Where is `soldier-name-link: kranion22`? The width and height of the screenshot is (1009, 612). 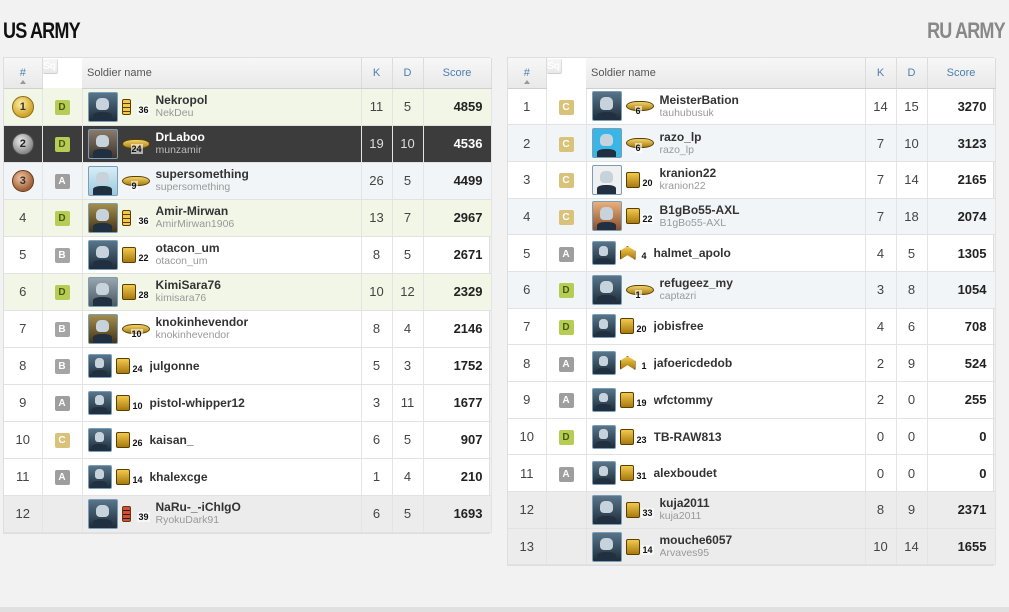 soldier-name-link: kranion22 is located at coordinates (688, 173).